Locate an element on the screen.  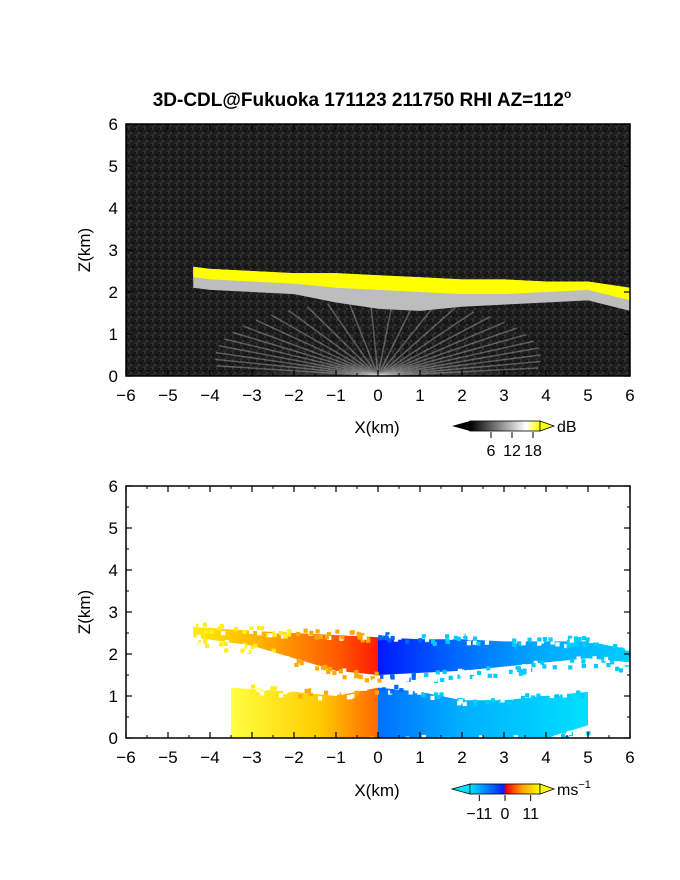
lower-layer-receding is located at coordinates (483, 712).